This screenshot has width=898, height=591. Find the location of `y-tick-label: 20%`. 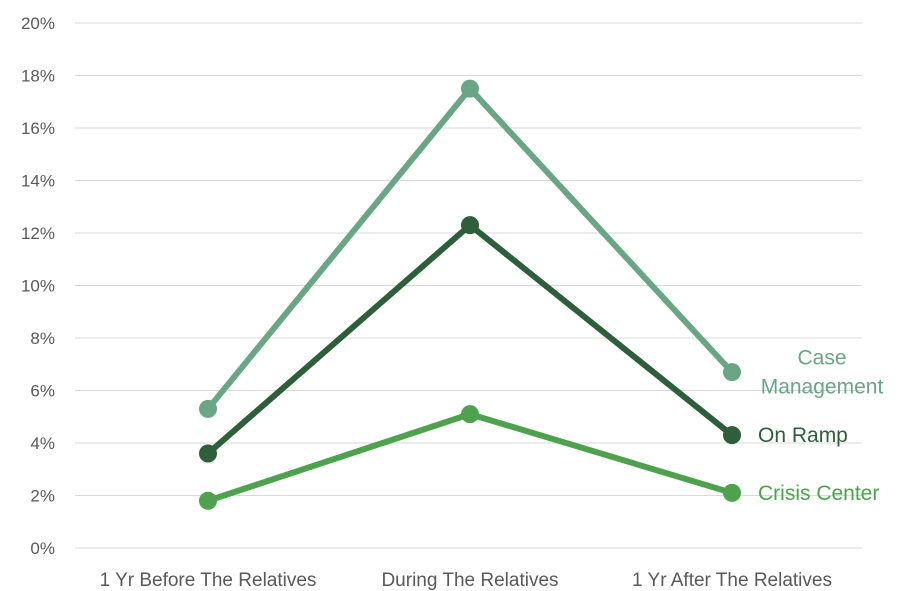

y-tick-label: 20% is located at coordinates (38, 23).